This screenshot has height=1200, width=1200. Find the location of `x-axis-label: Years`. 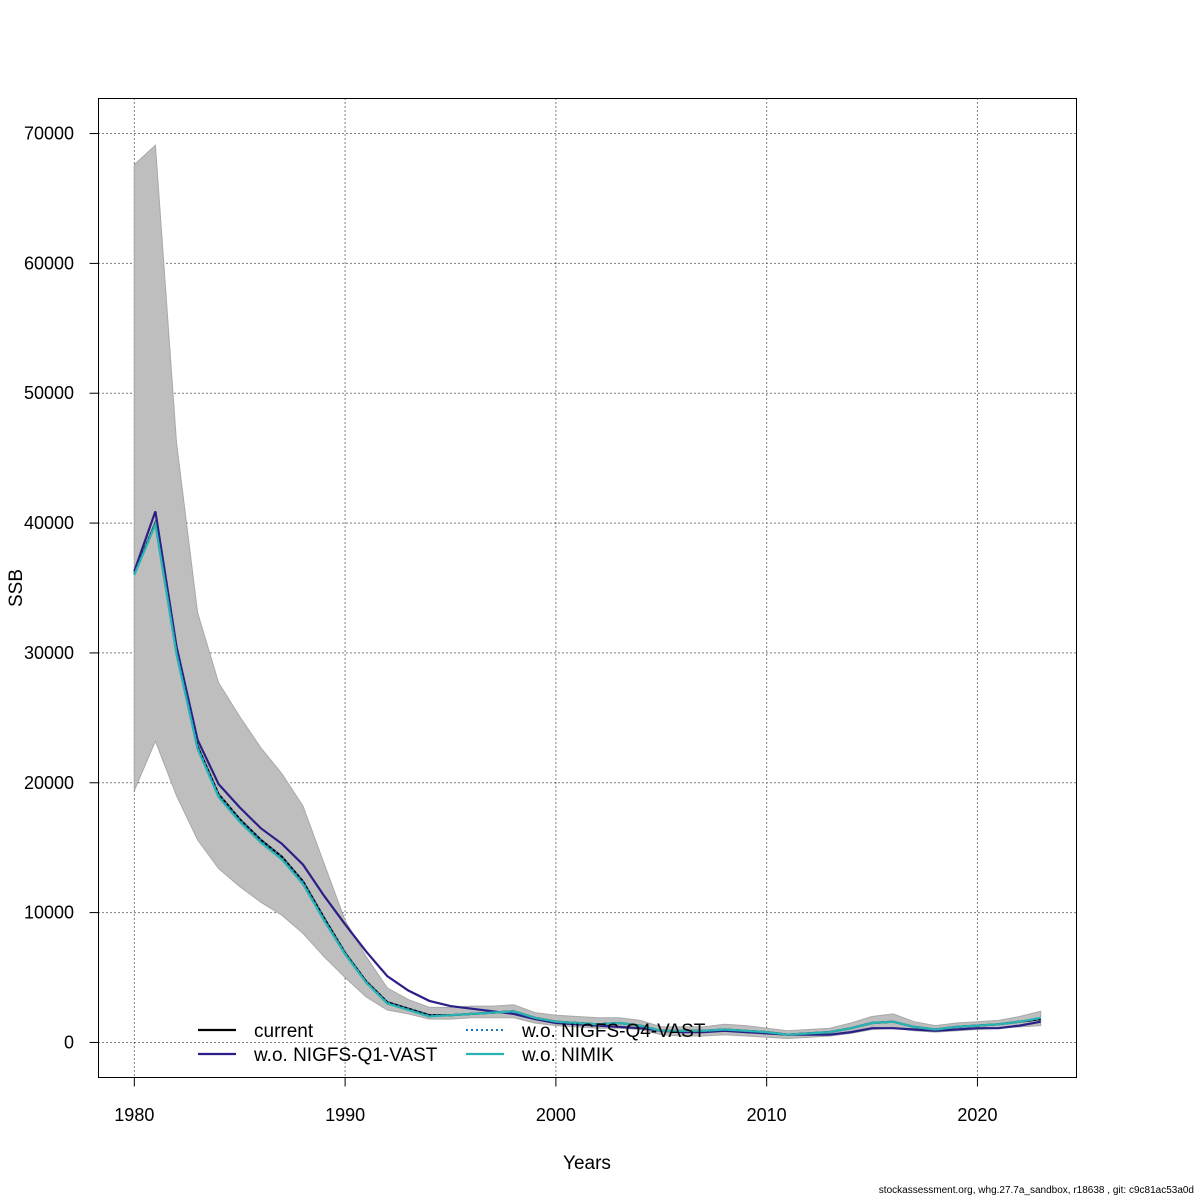

x-axis-label: Years is located at coordinates (587, 1163).